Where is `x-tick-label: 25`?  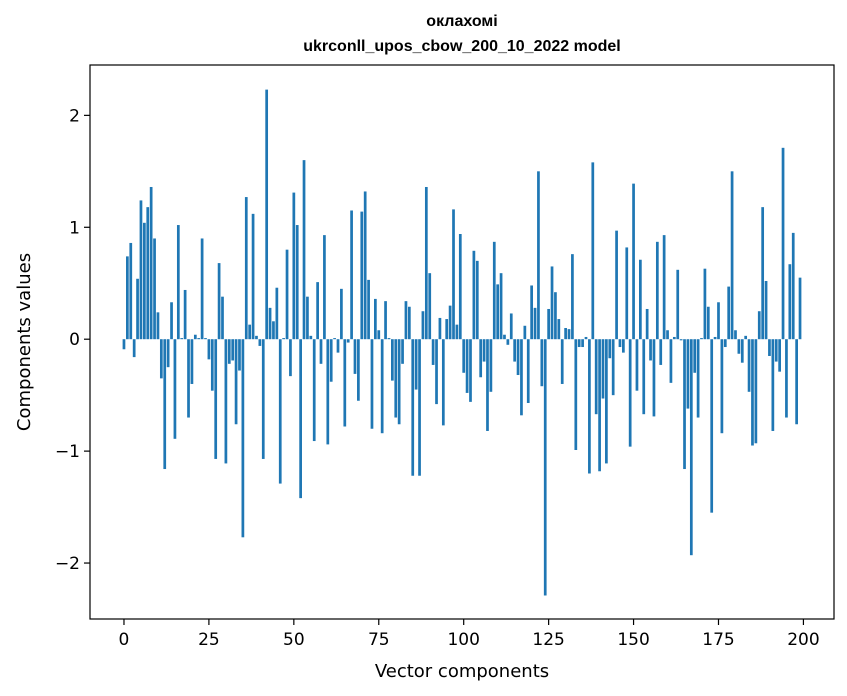 x-tick-label: 25 is located at coordinates (209, 640).